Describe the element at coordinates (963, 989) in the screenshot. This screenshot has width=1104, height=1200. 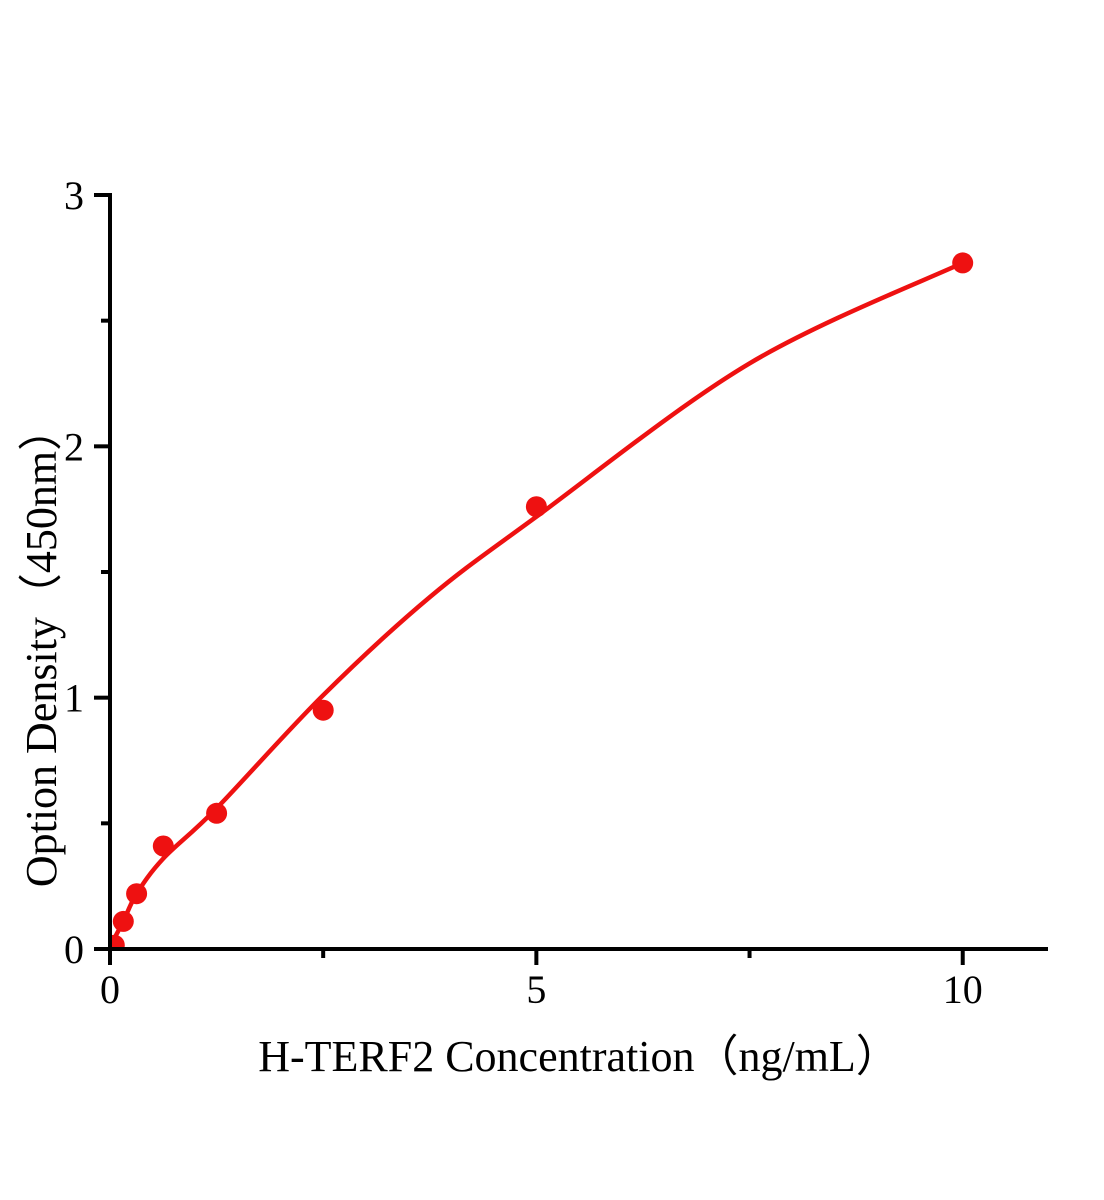
I see `x-tick-label: 10` at that location.